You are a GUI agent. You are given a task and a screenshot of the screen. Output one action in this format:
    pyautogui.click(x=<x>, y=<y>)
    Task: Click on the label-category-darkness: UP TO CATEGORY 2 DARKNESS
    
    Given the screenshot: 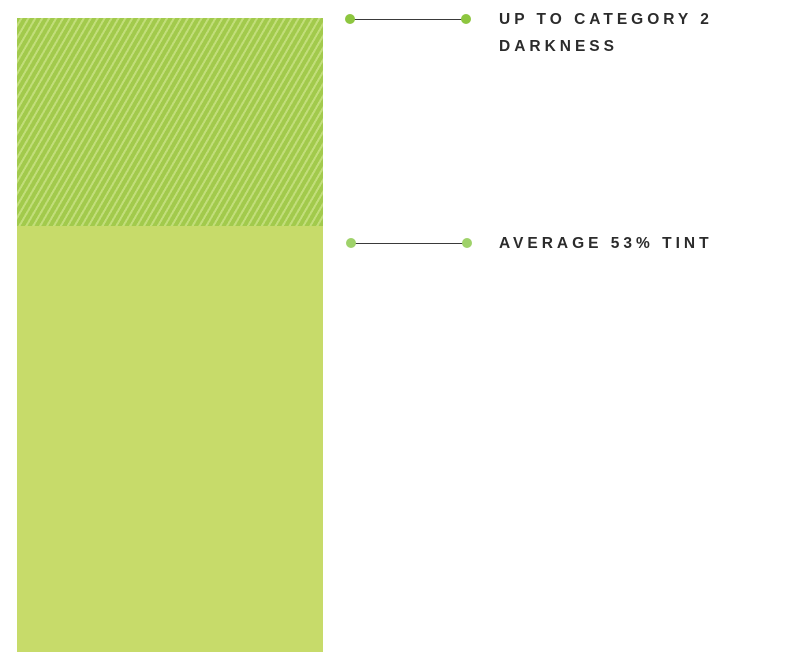 What is the action you would take?
    pyautogui.click(x=606, y=33)
    